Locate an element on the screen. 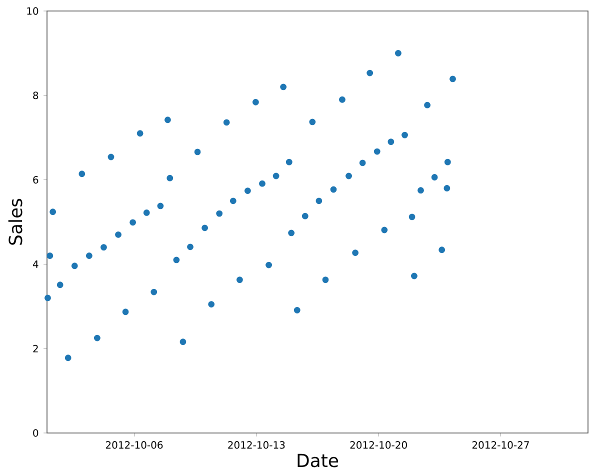  x-tick-label: 2012-10-06 is located at coordinates (134, 445).